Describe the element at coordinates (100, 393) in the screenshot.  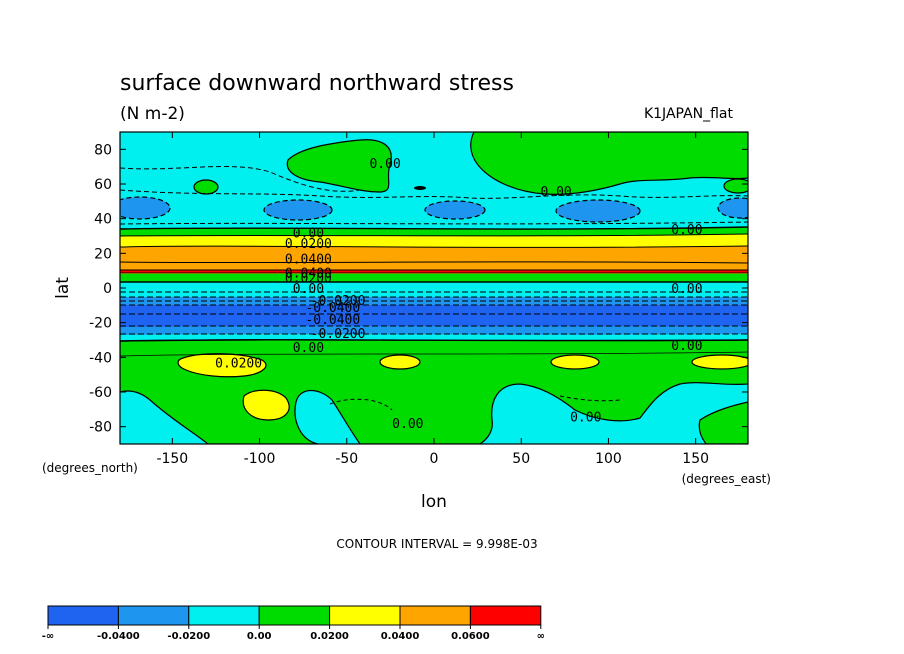
I see `y-tick-label: -60` at that location.